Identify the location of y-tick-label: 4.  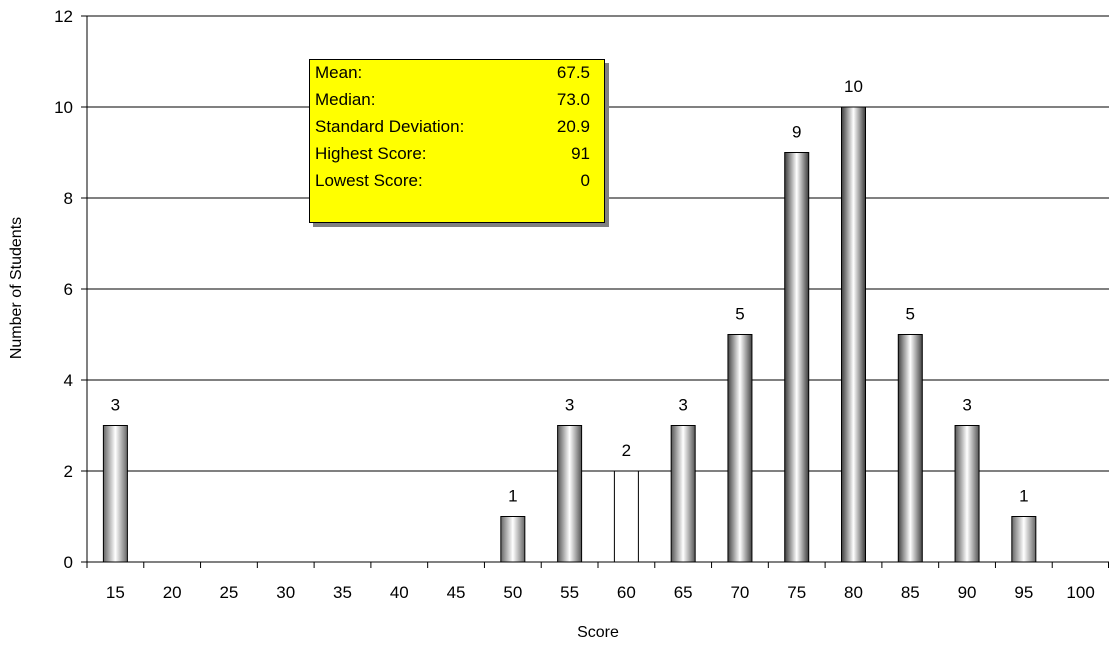
(68, 380).